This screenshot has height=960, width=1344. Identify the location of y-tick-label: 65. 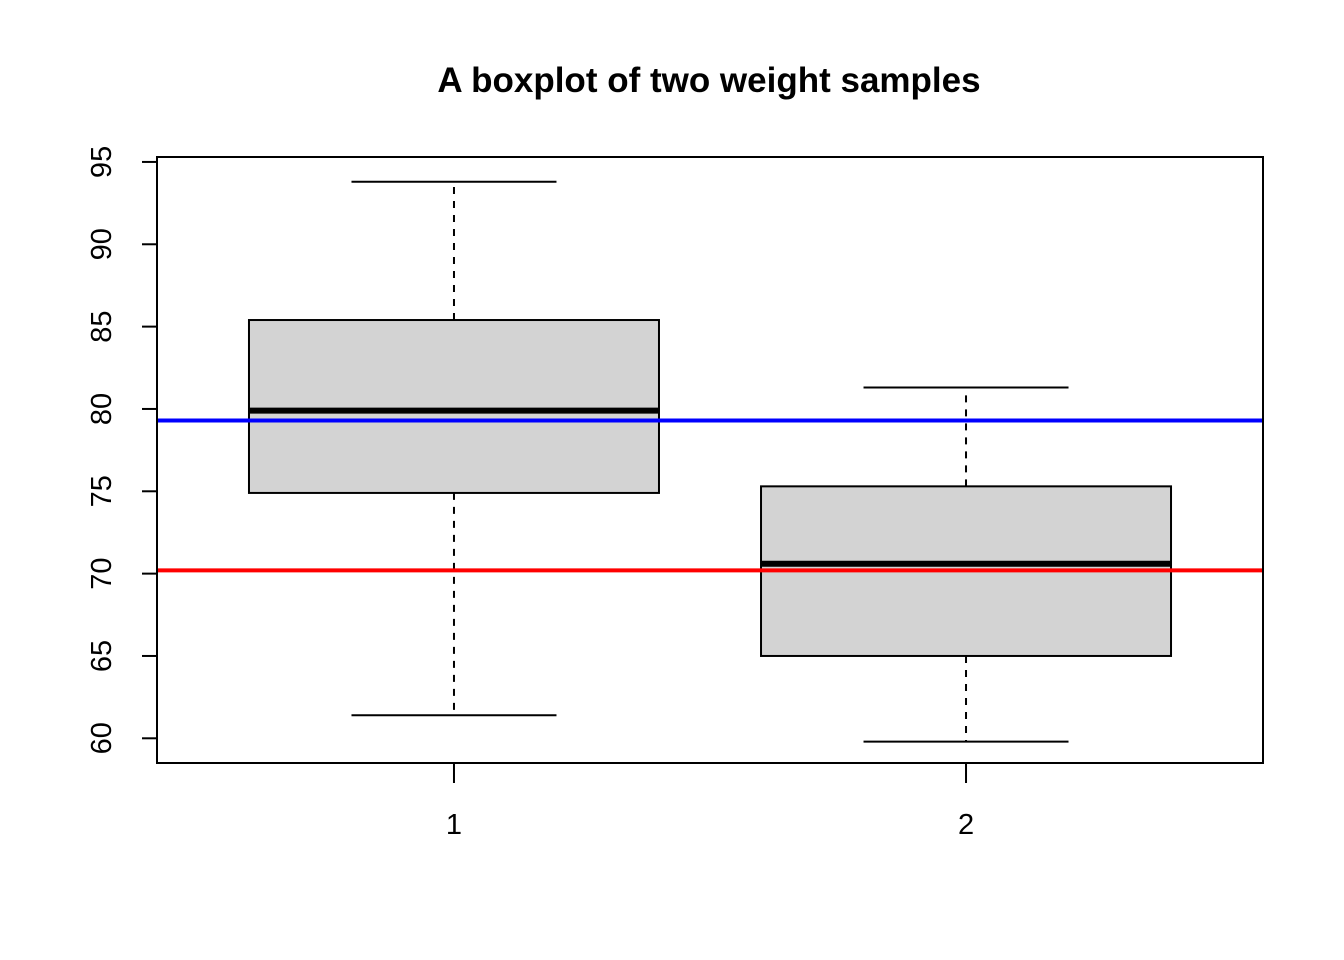
(102, 656).